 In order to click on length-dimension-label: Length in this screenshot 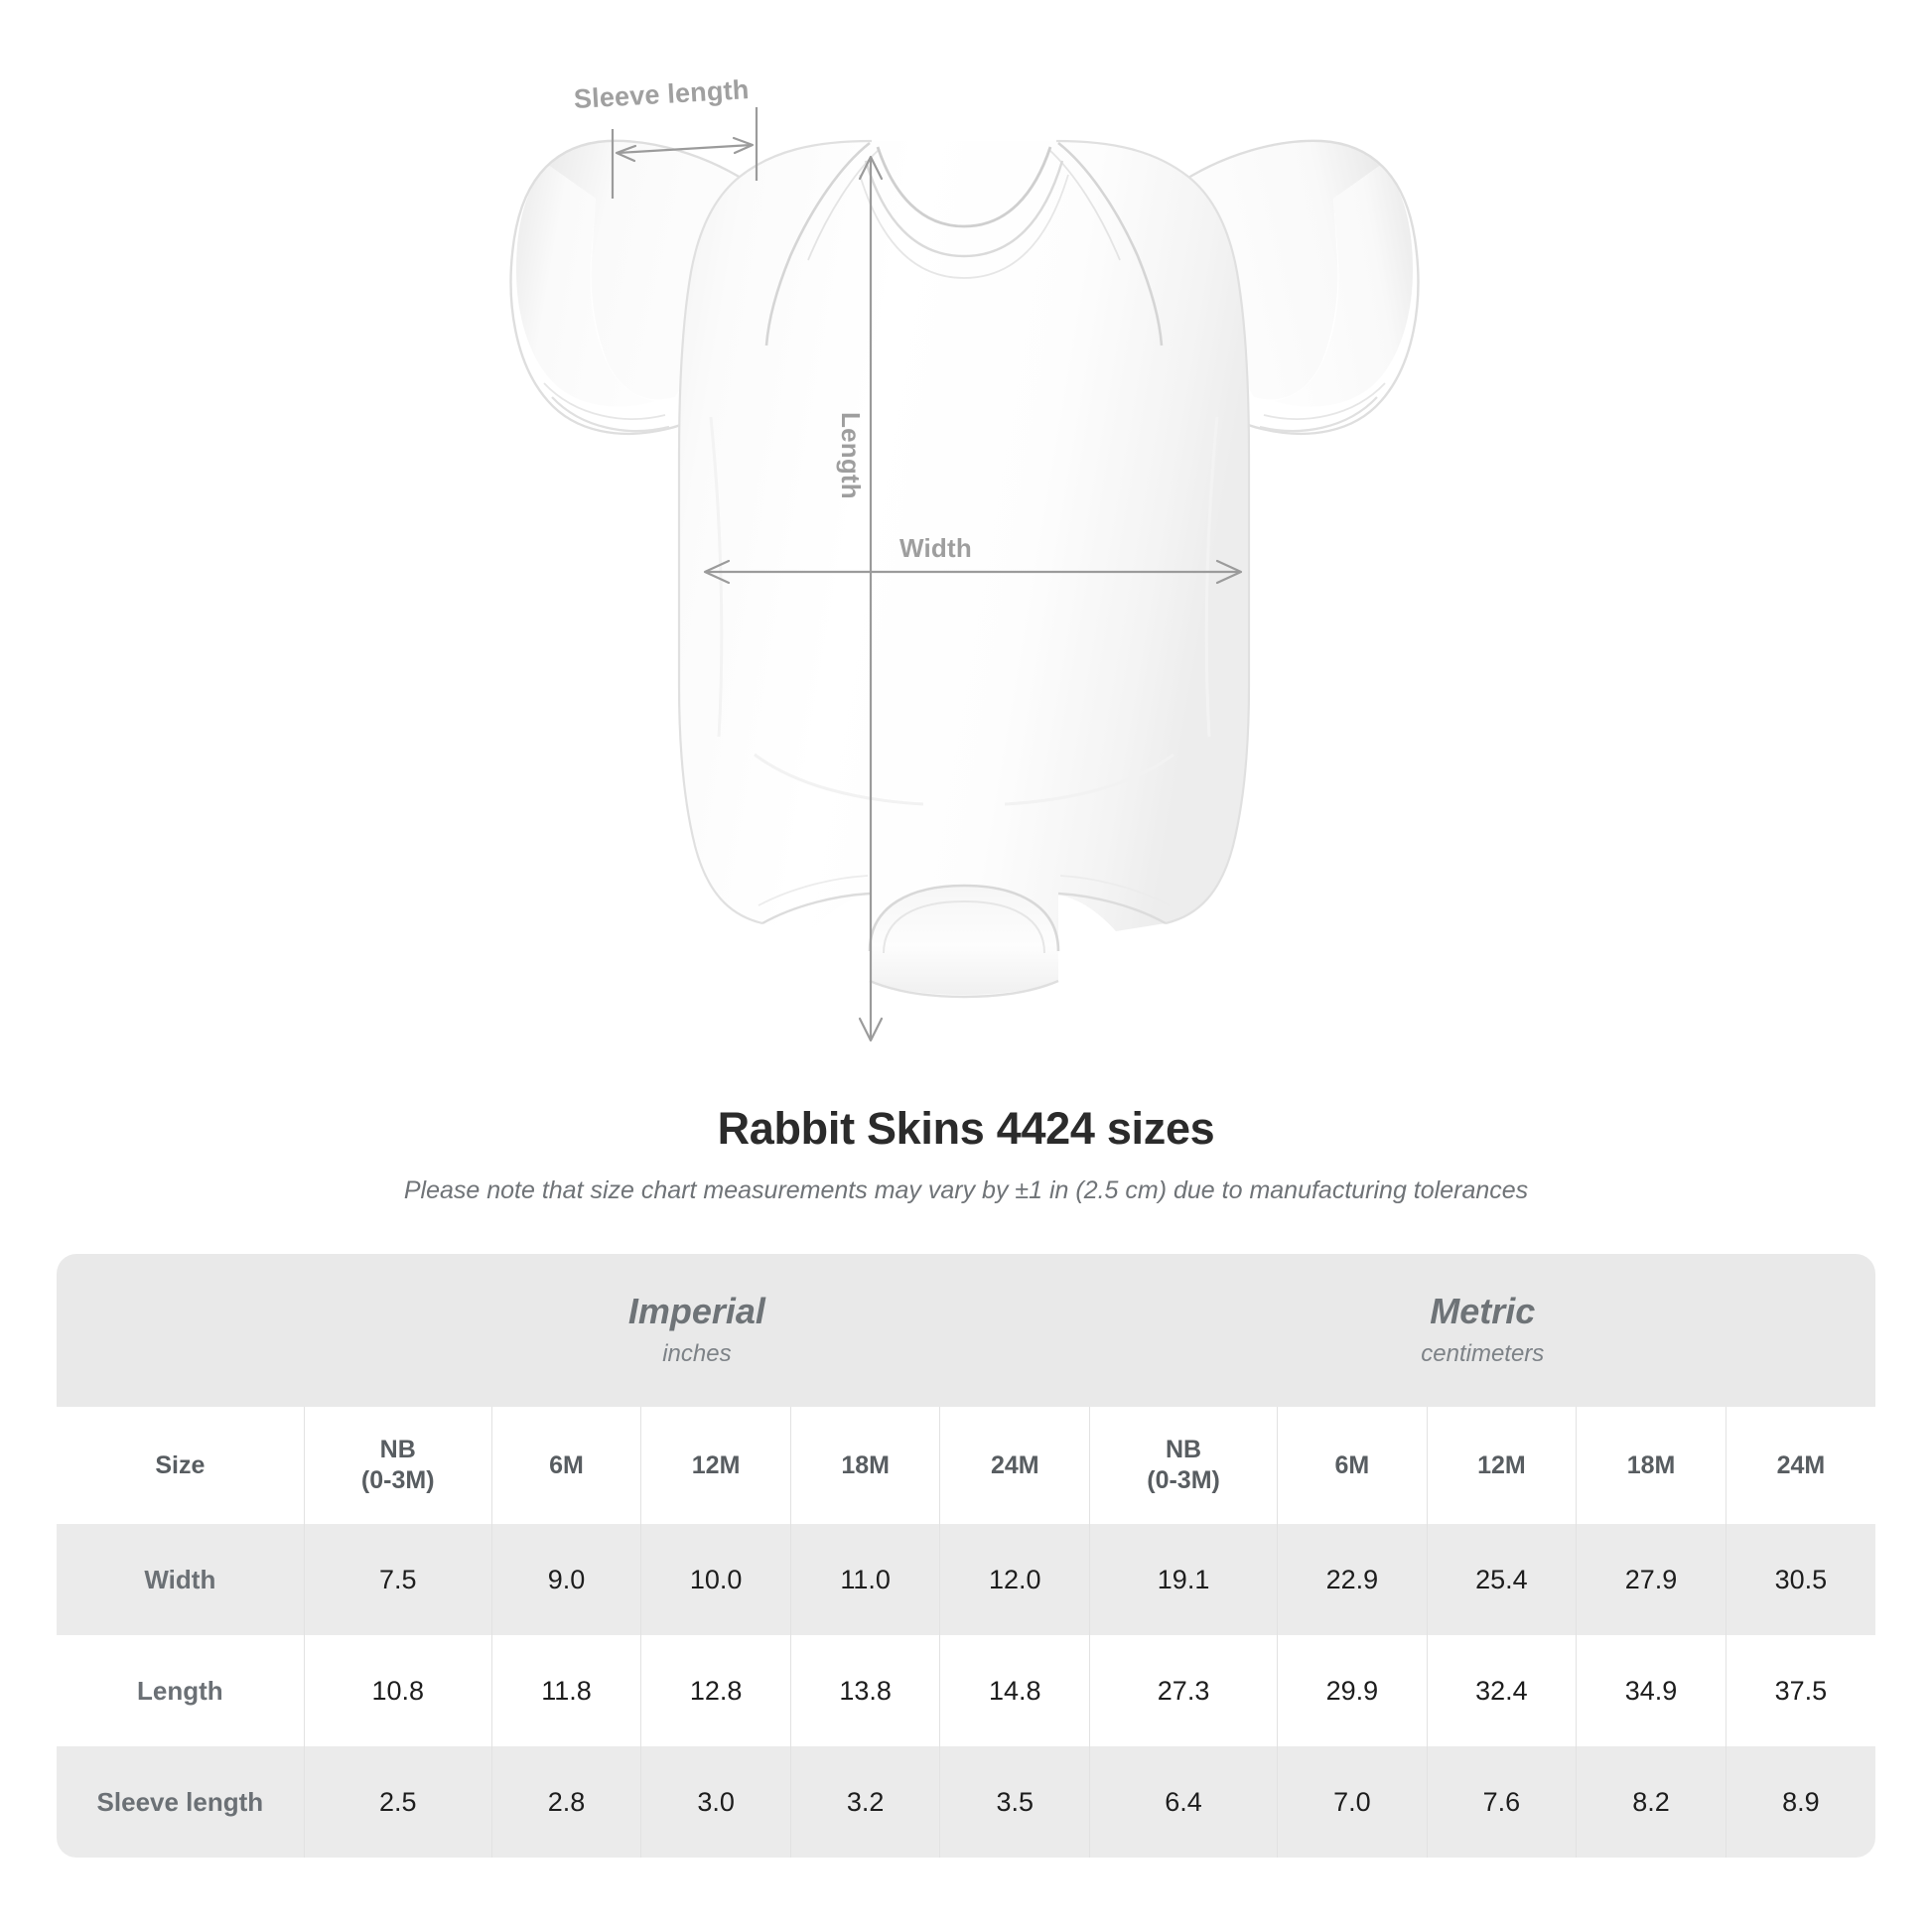, I will do `click(851, 456)`.